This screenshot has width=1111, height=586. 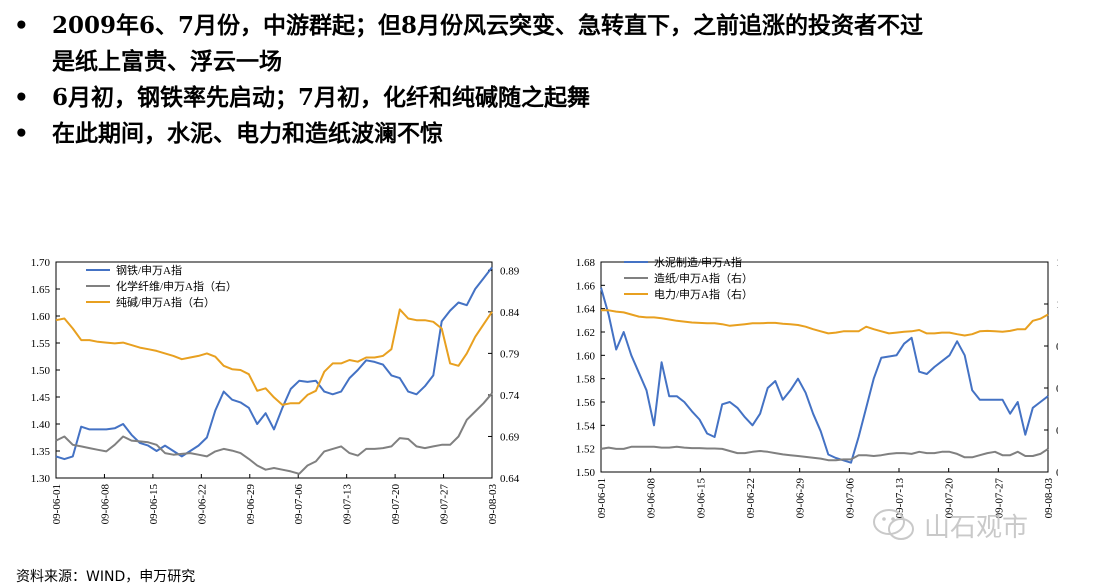 What do you see at coordinates (586, 426) in the screenshot?
I see `left-tick-label: 1.54` at bounding box center [586, 426].